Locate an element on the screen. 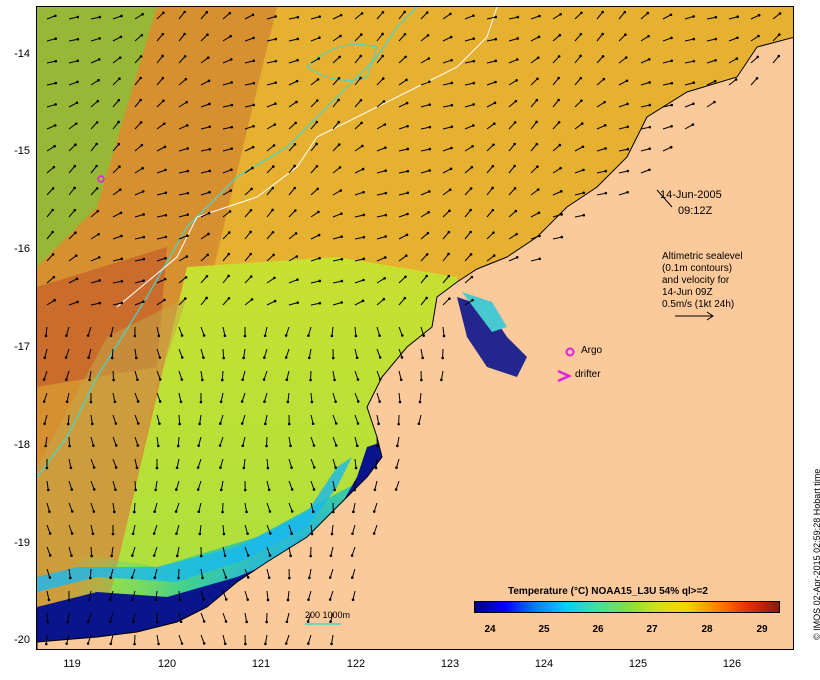 The width and height of the screenshot is (820, 680). ocean-cyan-band is located at coordinates (194, 524).